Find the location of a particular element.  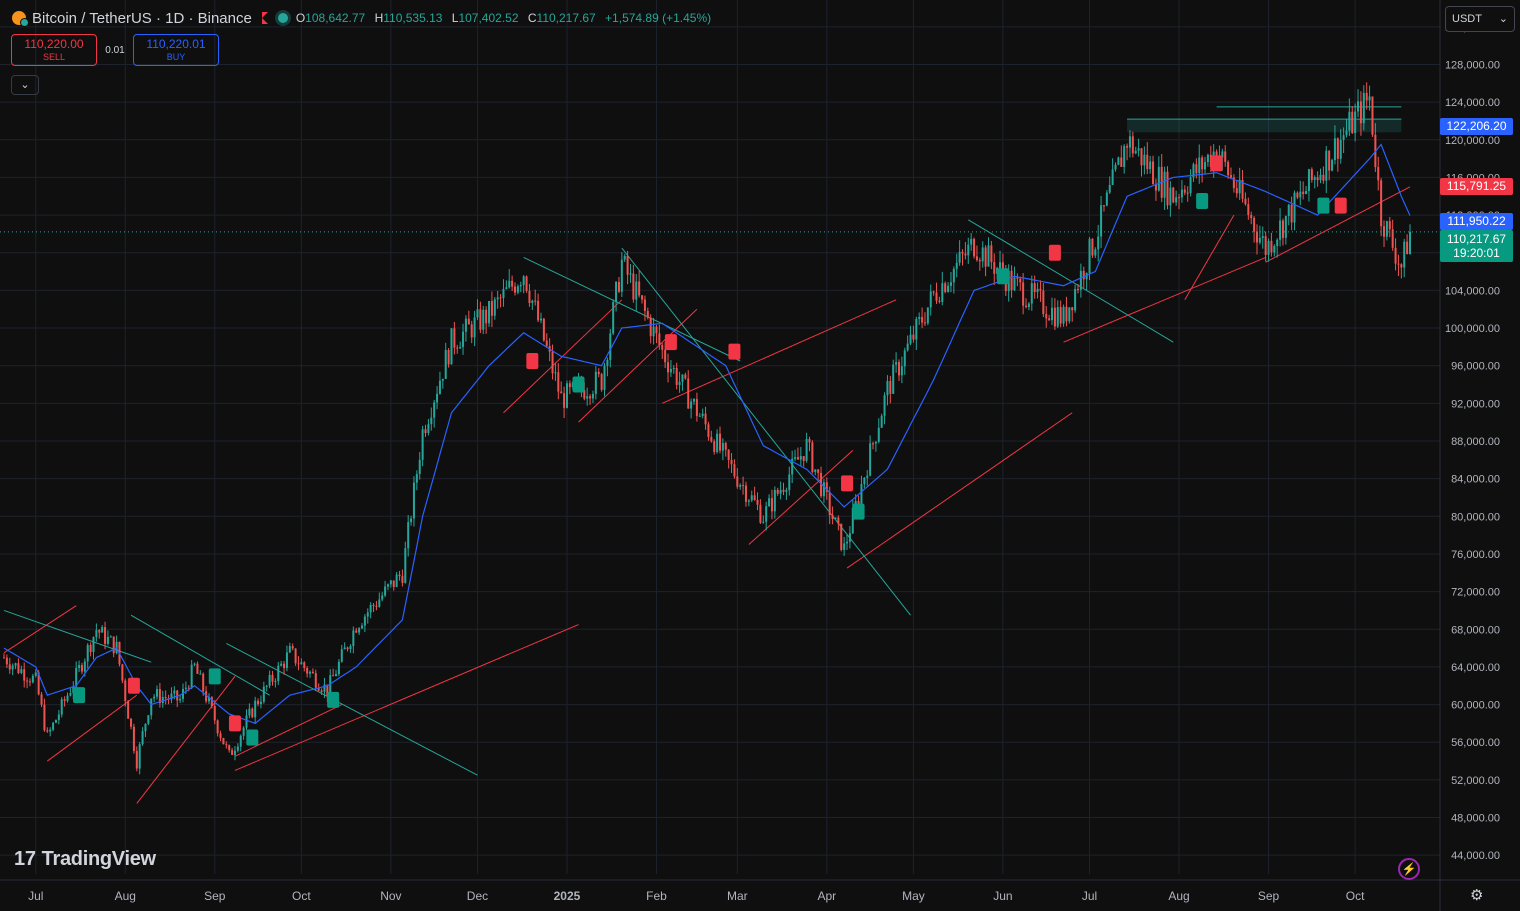

price-tick: 60,000.00 is located at coordinates (1475, 706).